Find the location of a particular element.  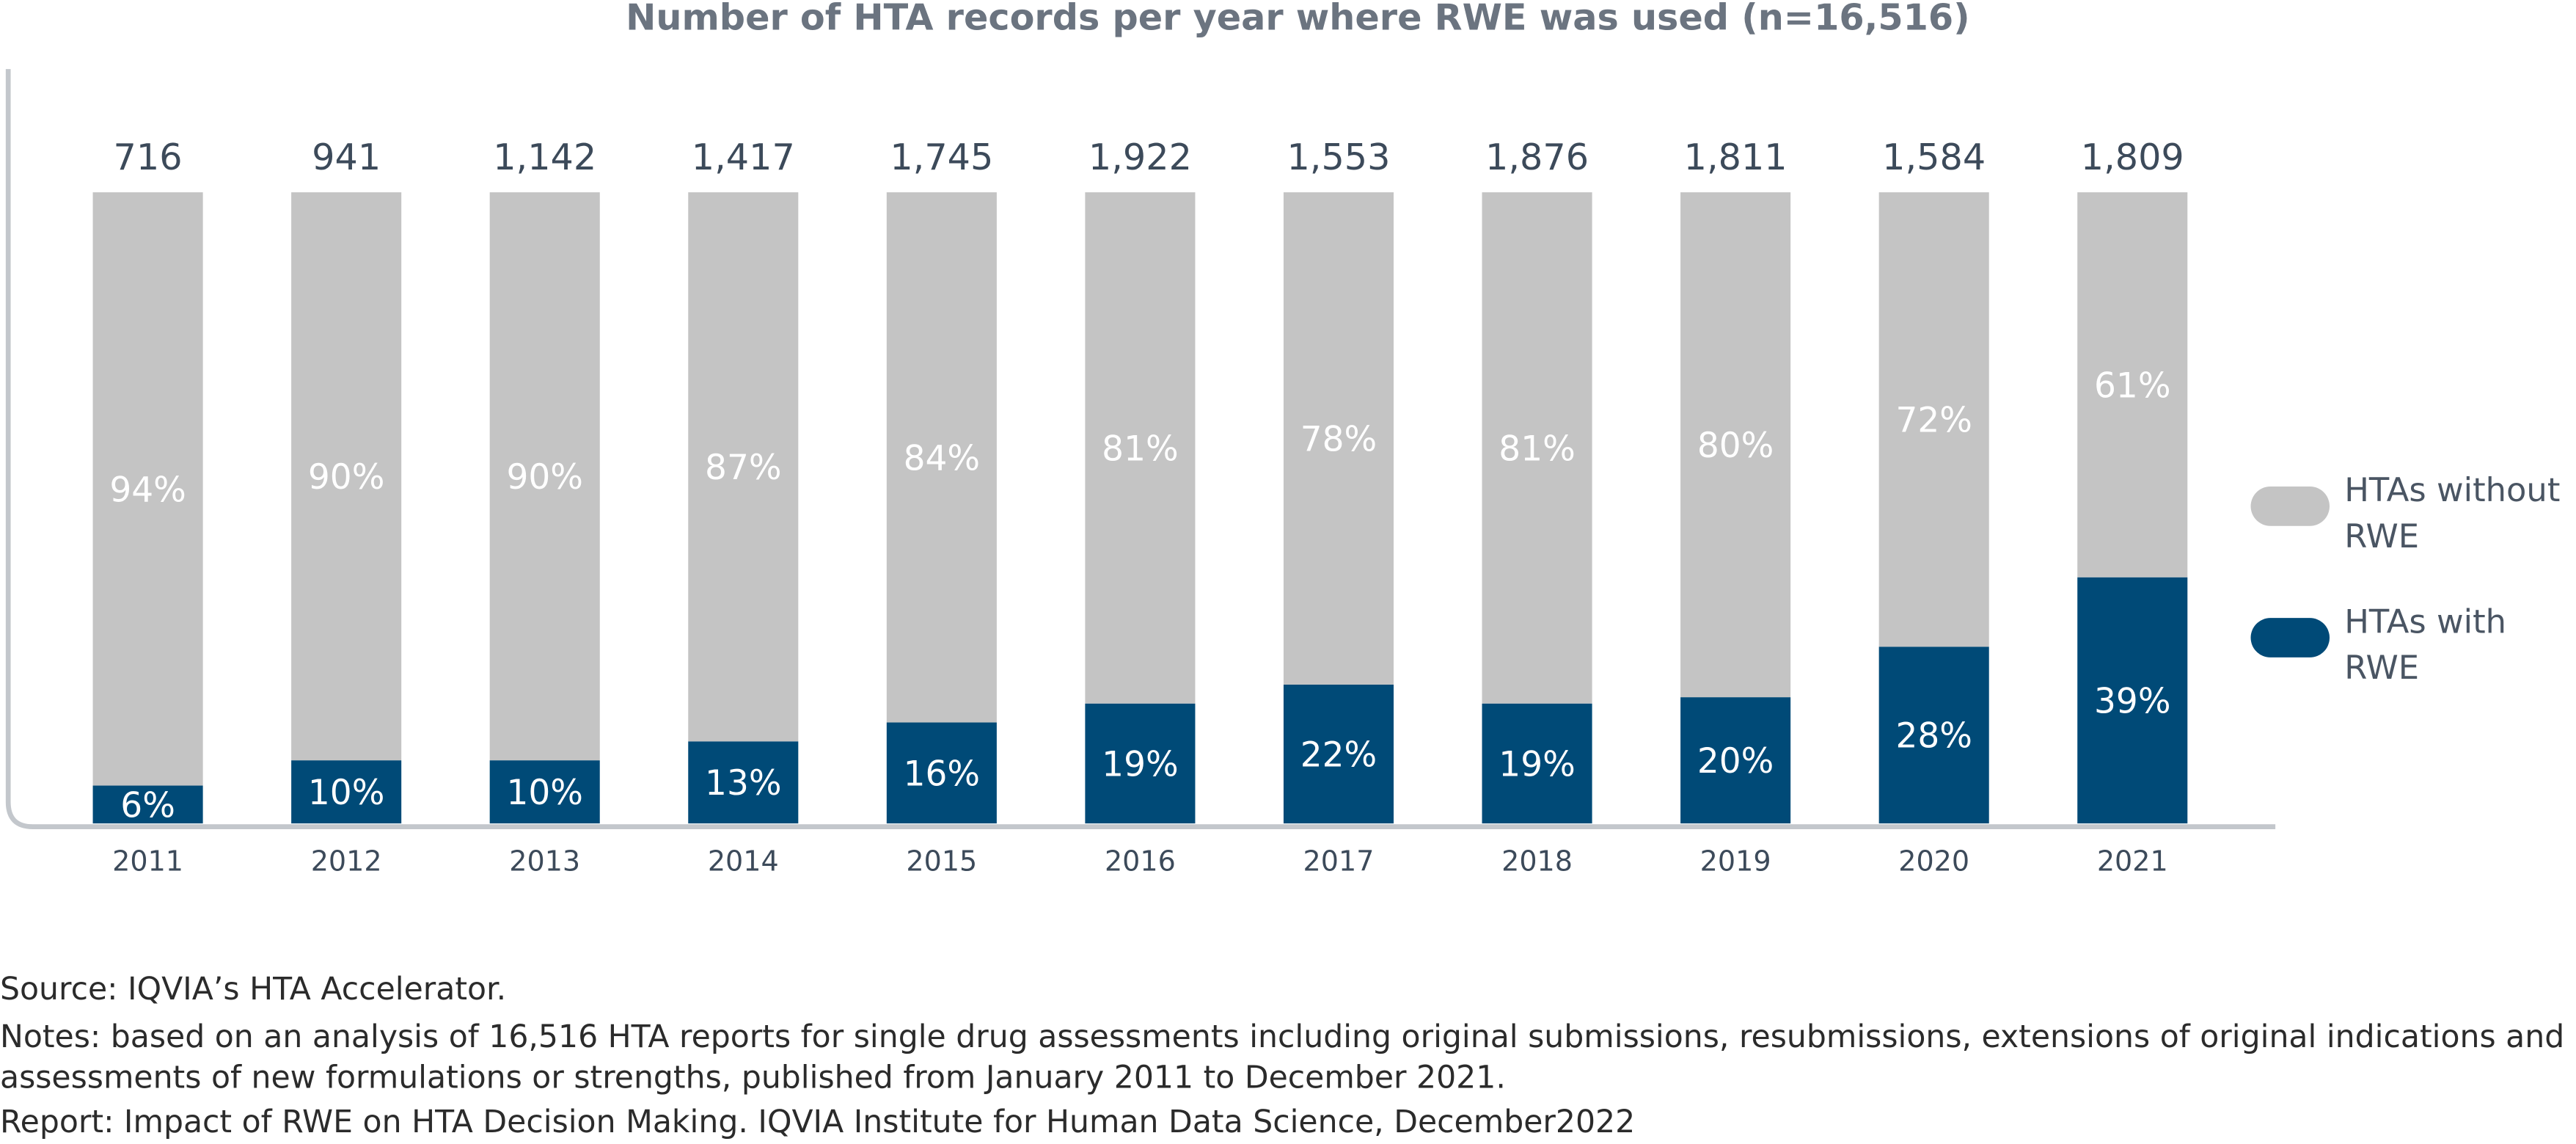

data-label: 22% is located at coordinates (1338, 755).